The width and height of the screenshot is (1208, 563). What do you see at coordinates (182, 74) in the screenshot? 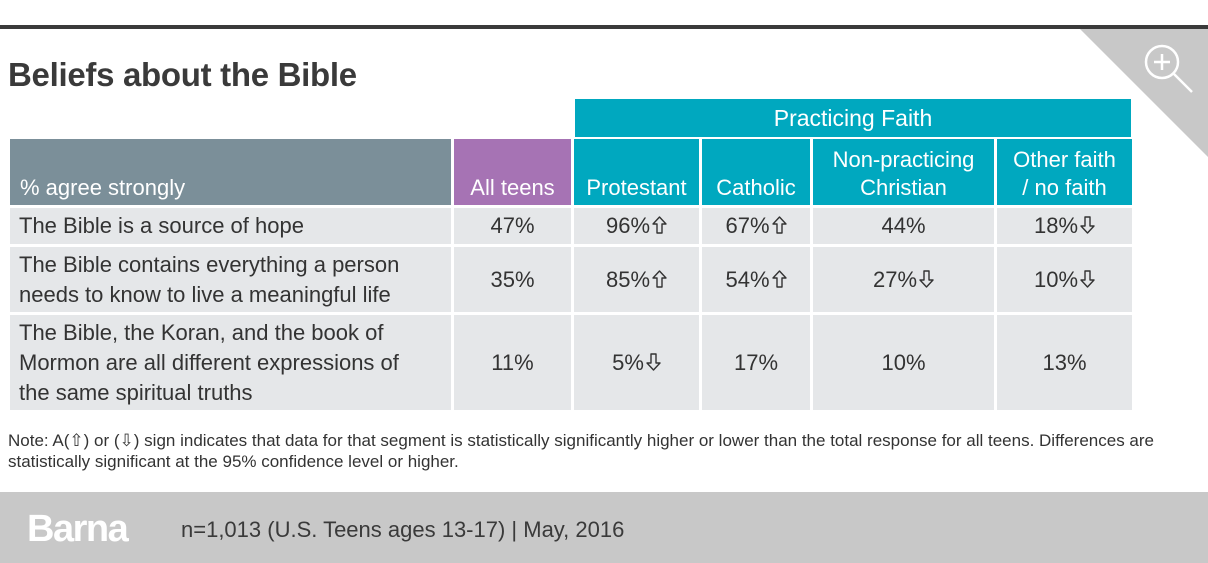
I see `chart-title: Beliefs about the Bible` at bounding box center [182, 74].